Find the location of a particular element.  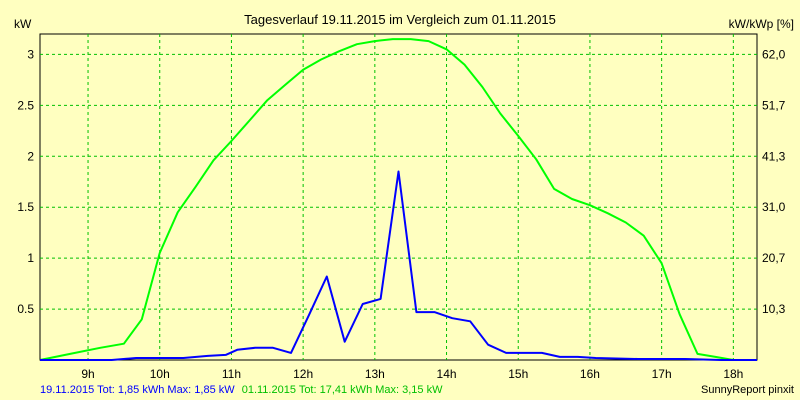

y-axis-left-label: kW is located at coordinates (23, 24).